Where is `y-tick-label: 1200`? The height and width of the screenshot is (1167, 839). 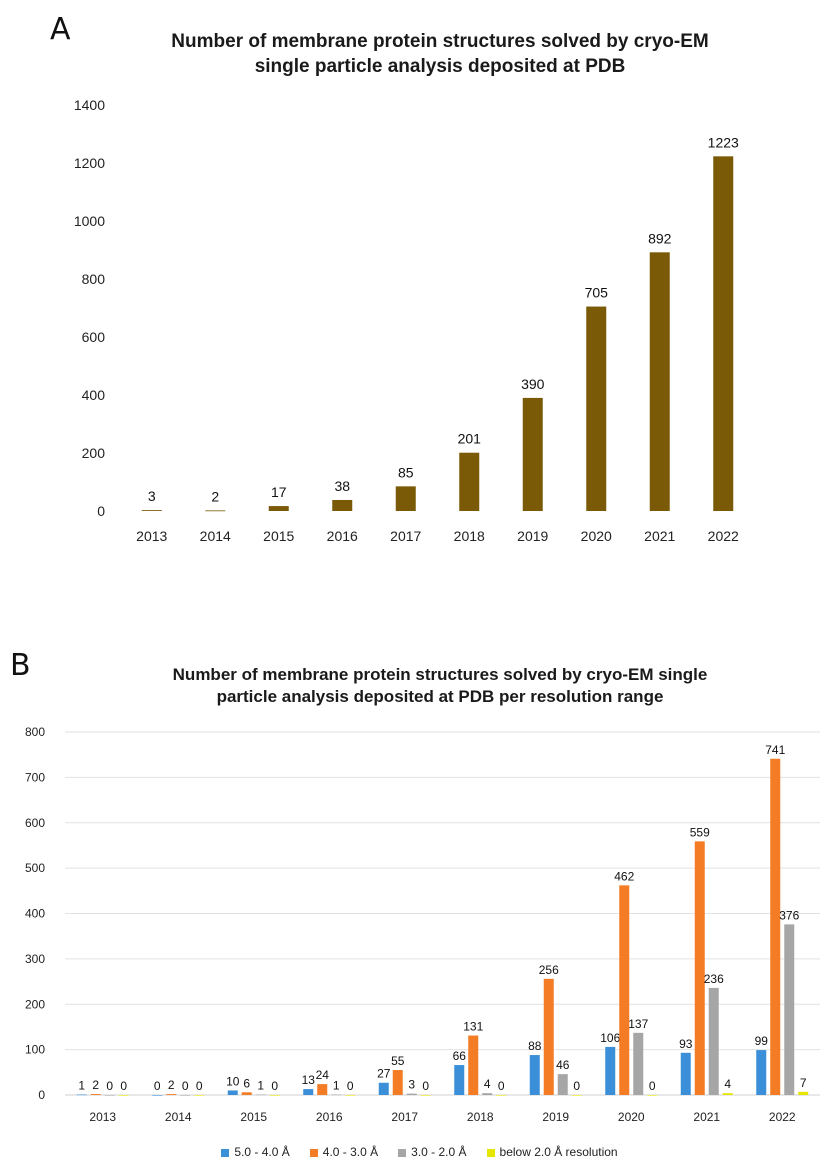 y-tick-label: 1200 is located at coordinates (89, 163).